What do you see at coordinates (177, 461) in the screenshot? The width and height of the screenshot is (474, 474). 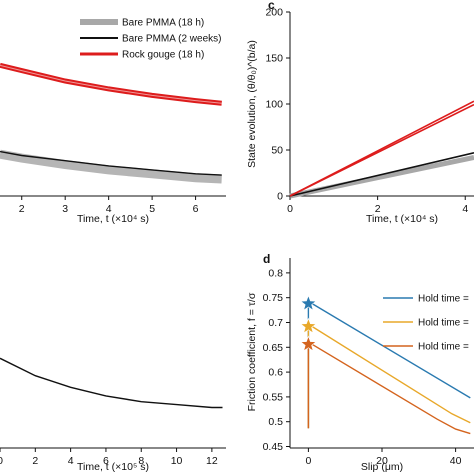 I see `x-tick-label: 10` at bounding box center [177, 461].